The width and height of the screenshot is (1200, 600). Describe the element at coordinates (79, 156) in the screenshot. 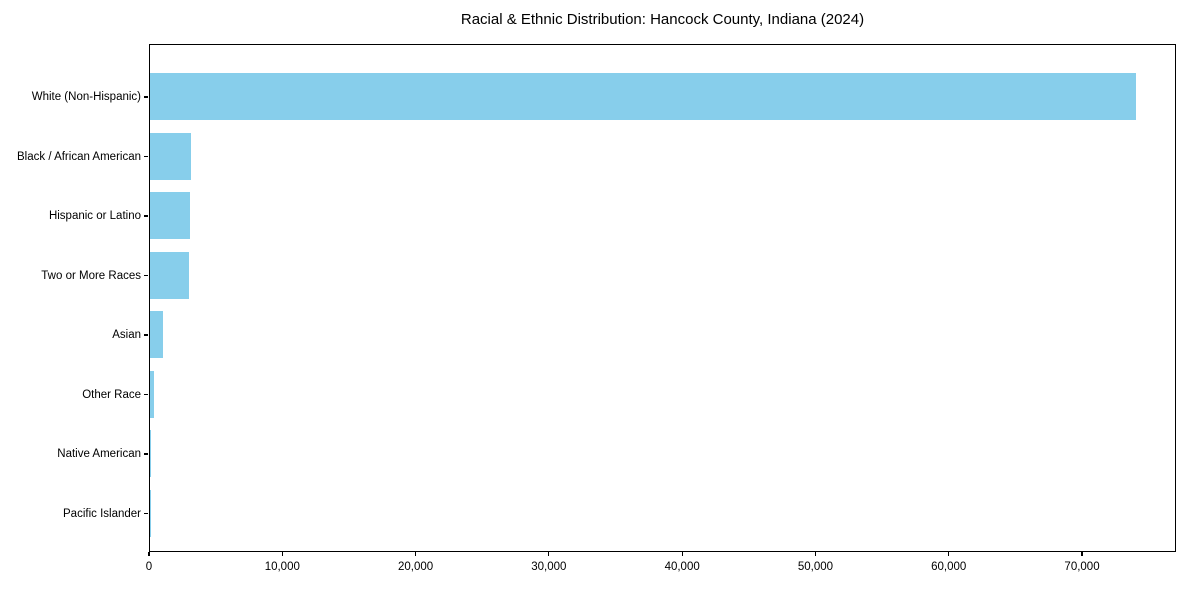

I see `y-tick-label: Black / African American` at that location.